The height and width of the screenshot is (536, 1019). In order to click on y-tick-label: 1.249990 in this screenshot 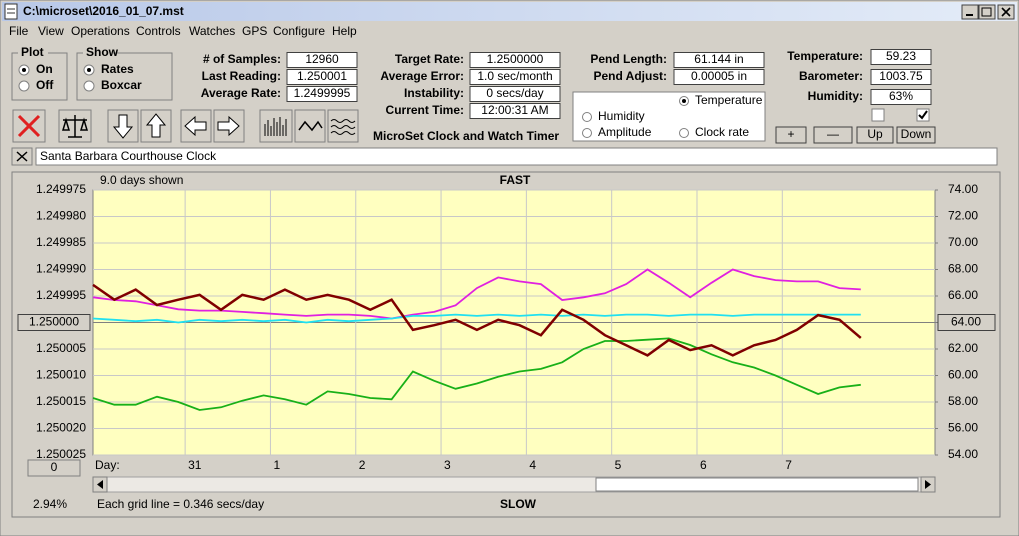, I will do `click(61, 269)`.